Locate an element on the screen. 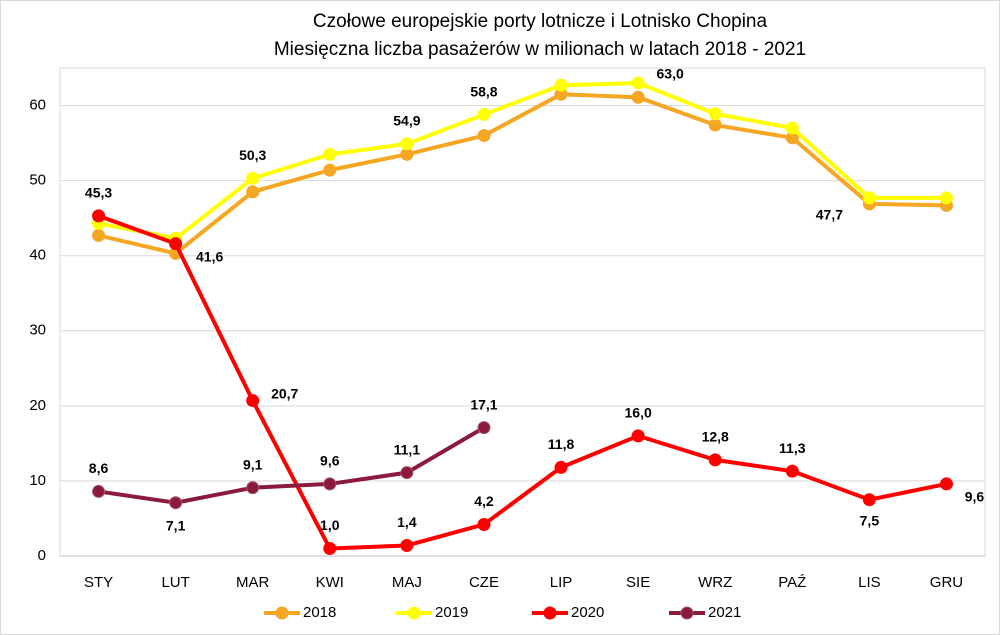 The width and height of the screenshot is (1000, 635). data-label: 9,1 is located at coordinates (253, 464).